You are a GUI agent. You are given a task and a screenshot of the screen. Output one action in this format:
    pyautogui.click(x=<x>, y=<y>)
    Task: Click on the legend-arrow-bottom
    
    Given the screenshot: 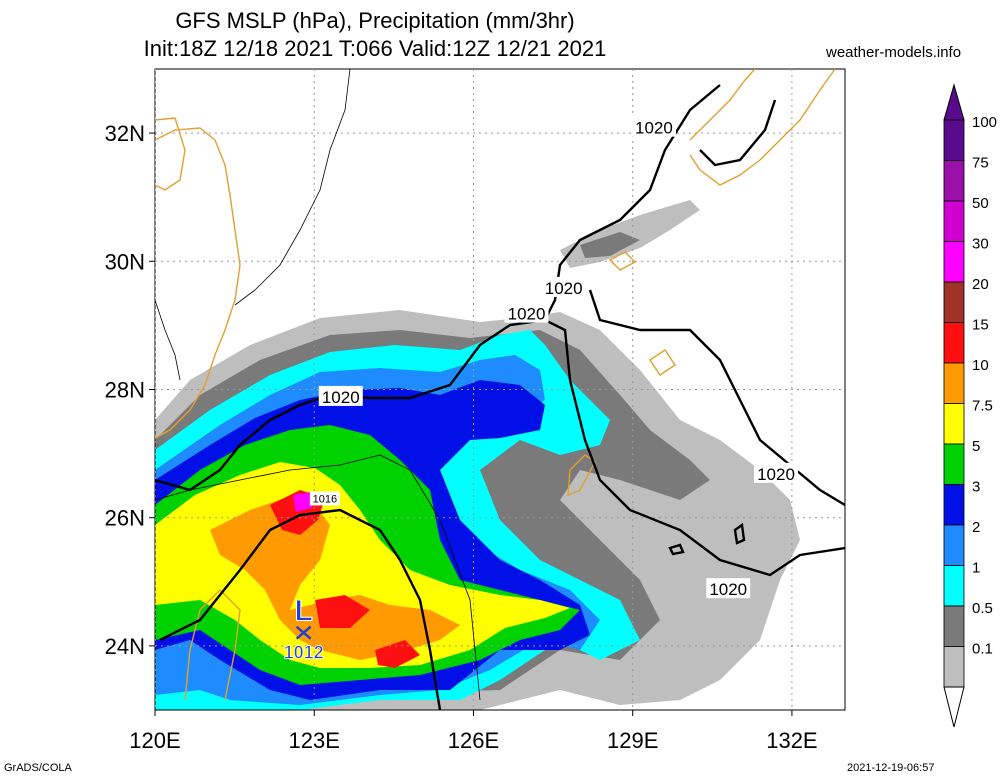 What is the action you would take?
    pyautogui.click(x=954, y=707)
    